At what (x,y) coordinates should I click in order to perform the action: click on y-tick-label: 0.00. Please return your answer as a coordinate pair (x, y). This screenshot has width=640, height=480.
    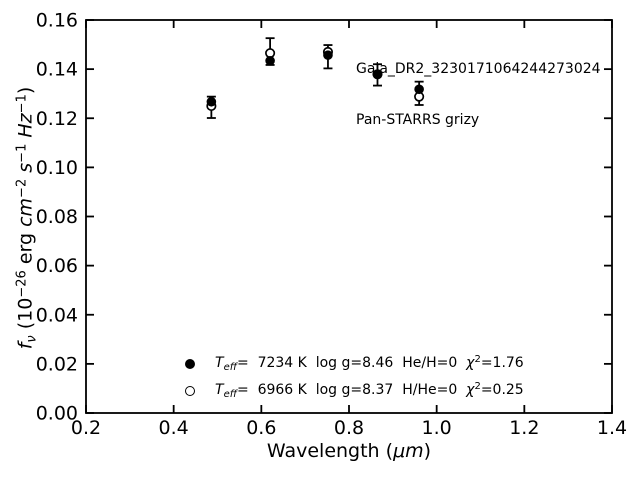
    Looking at the image, I should click on (57, 414).